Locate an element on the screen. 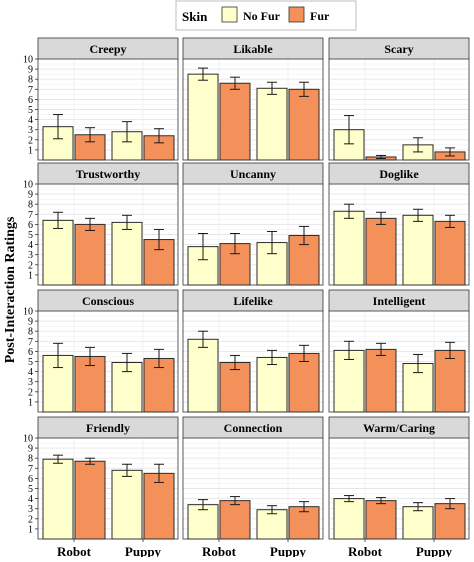 This screenshot has width=474, height=562. bar-connection-no-fur-puppy is located at coordinates (272, 524).